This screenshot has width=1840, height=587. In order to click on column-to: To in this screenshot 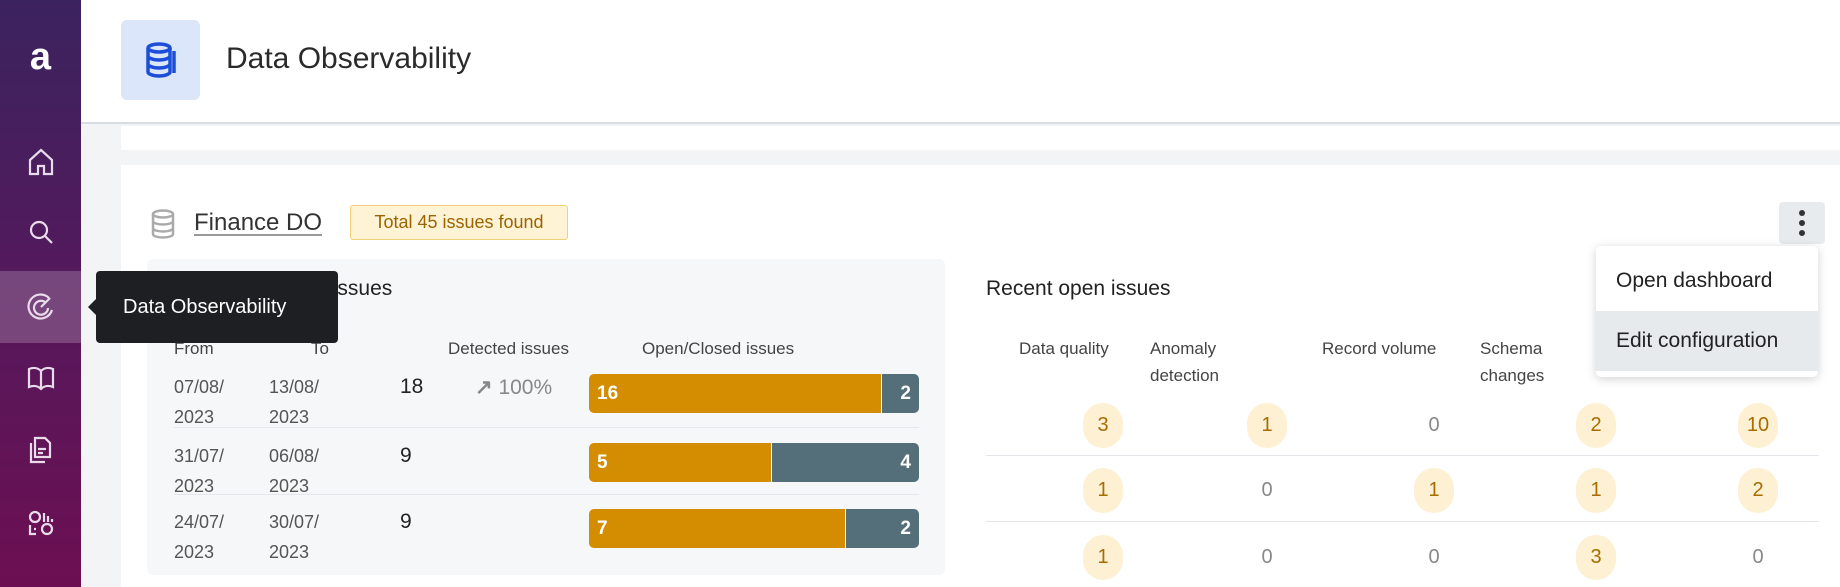, I will do `click(320, 348)`.